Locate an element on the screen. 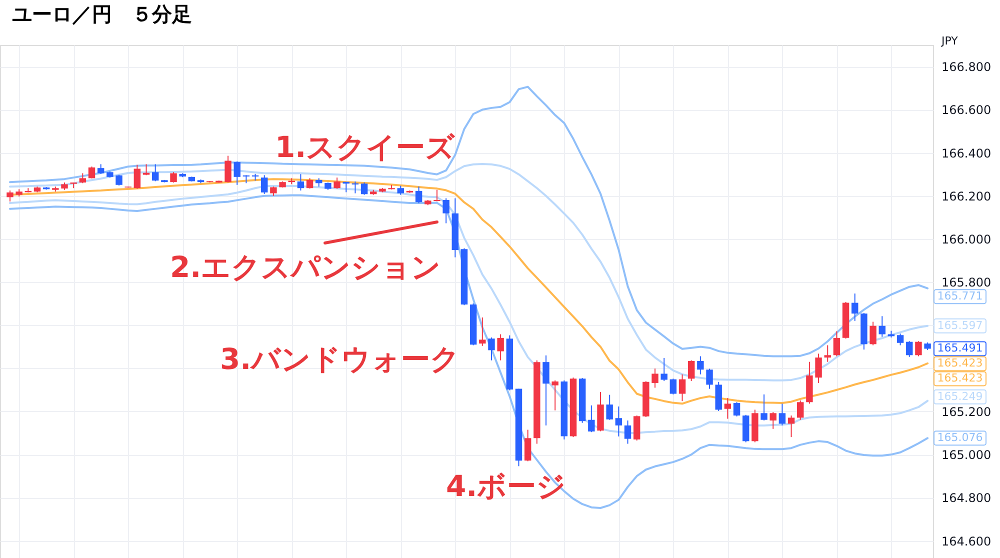 The image size is (1000, 558). text: 165.423 is located at coordinates (960, 378).